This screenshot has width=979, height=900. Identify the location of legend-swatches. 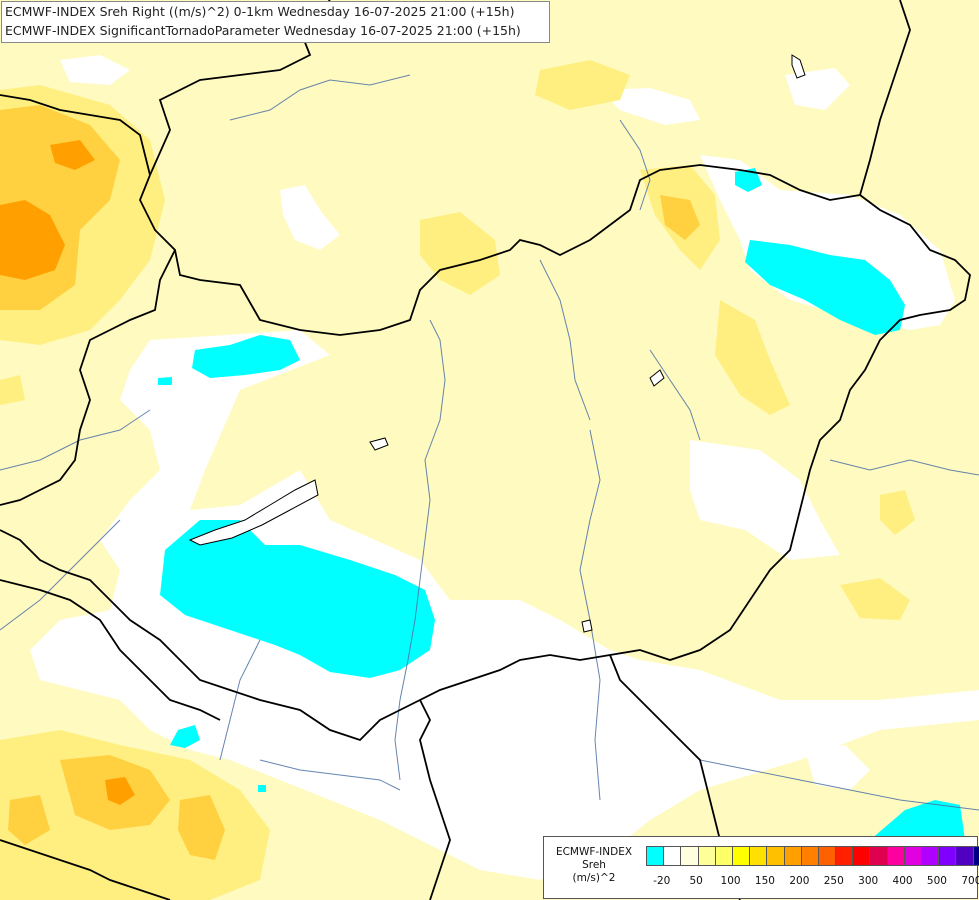
(812, 856).